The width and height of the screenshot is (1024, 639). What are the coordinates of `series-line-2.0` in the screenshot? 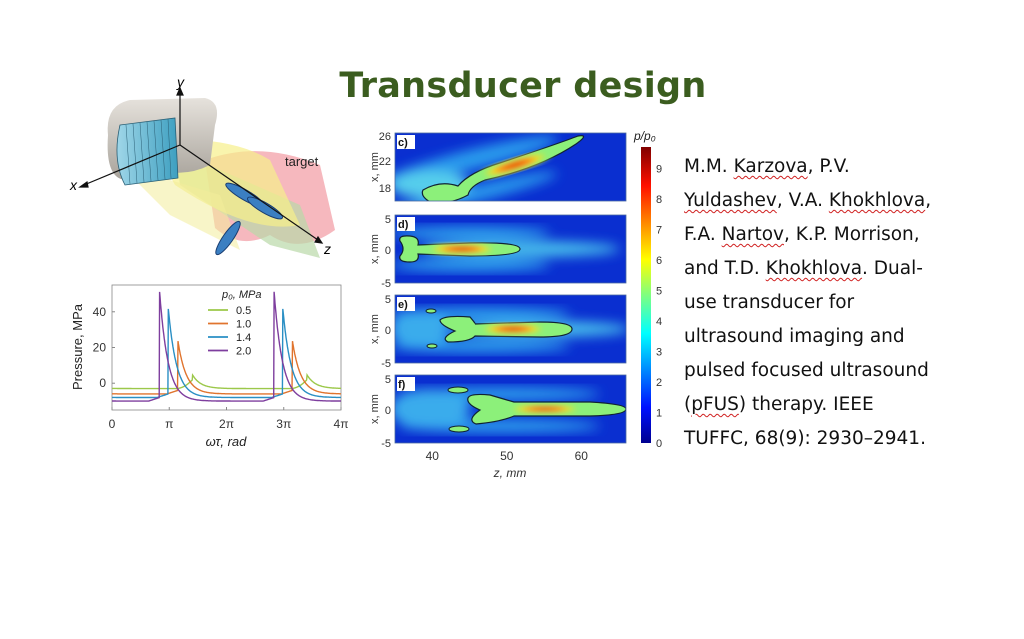 It's located at (226, 346).